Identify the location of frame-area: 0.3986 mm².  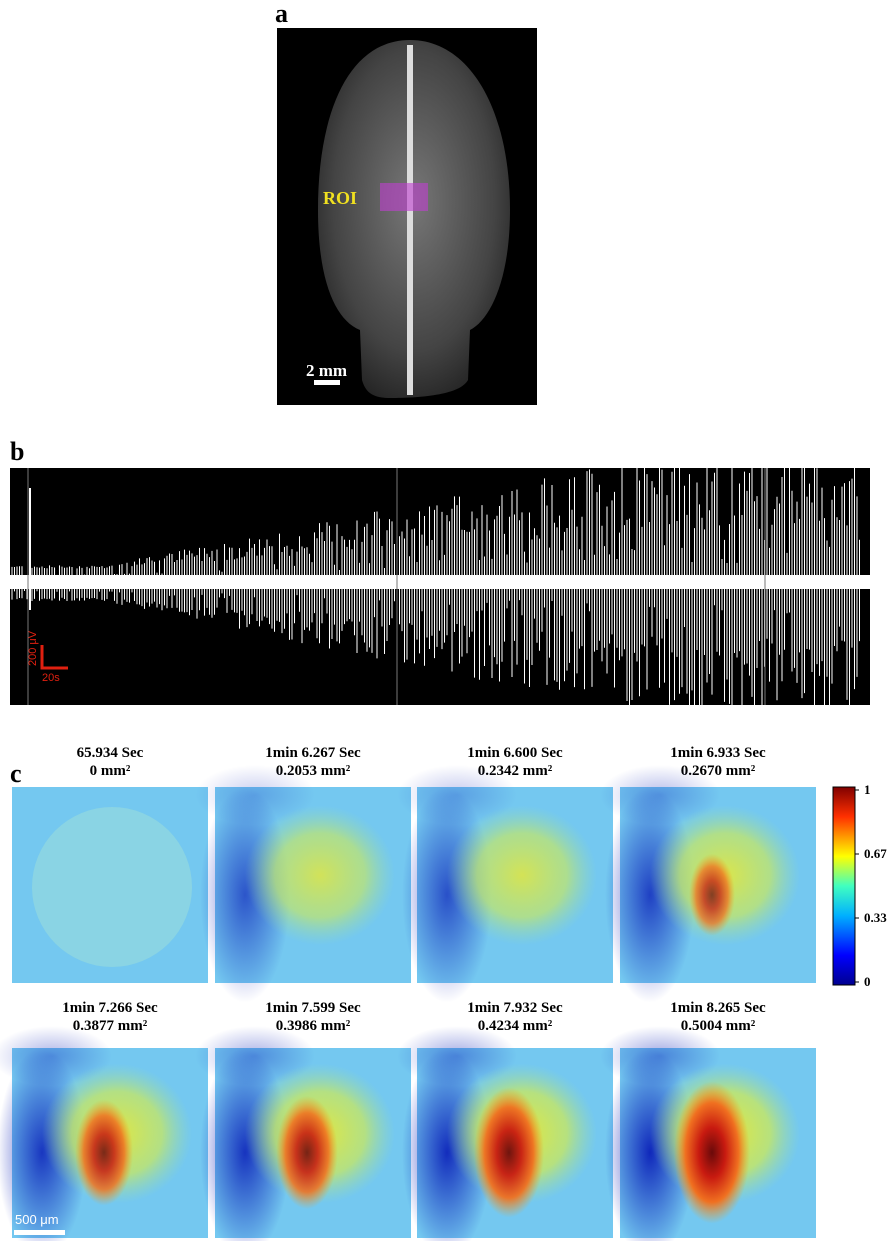
(313, 1026).